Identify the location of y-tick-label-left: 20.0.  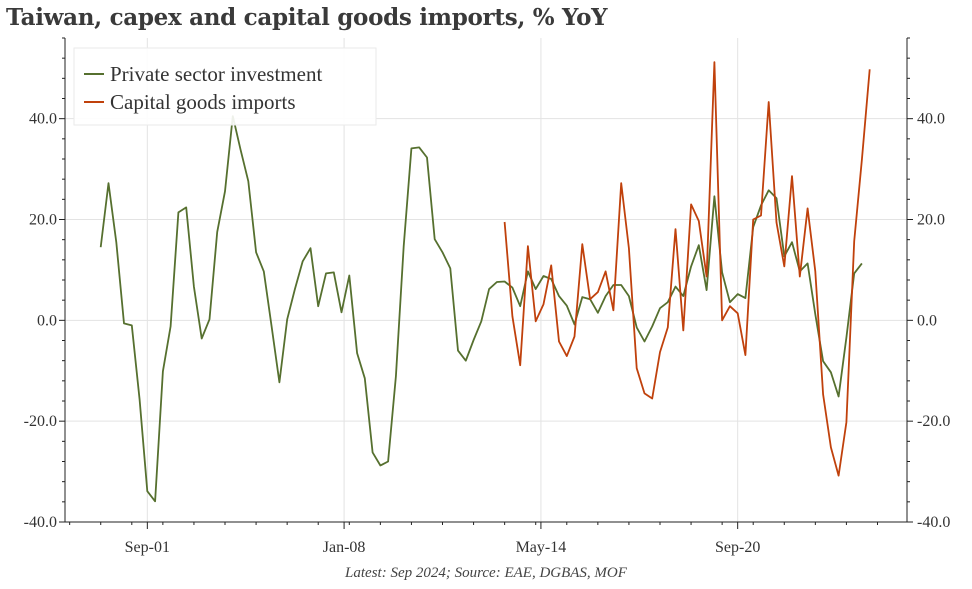
(43, 220).